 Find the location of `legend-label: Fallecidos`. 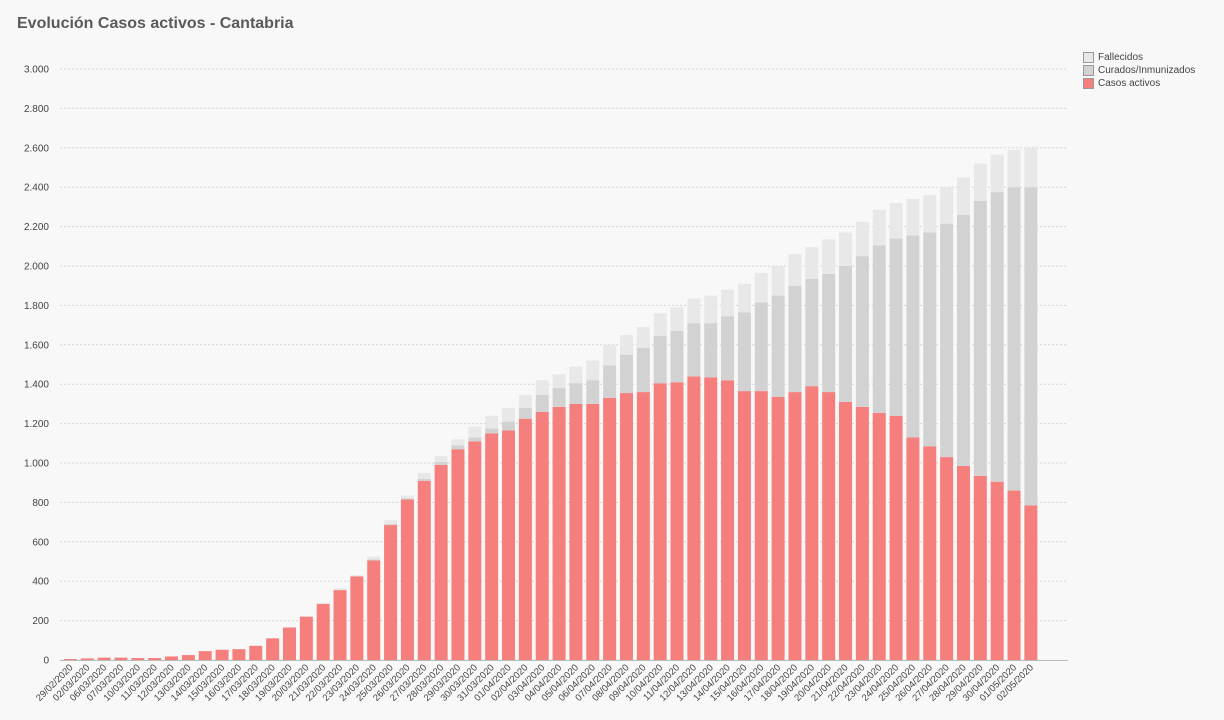

legend-label: Fallecidos is located at coordinates (1121, 57).